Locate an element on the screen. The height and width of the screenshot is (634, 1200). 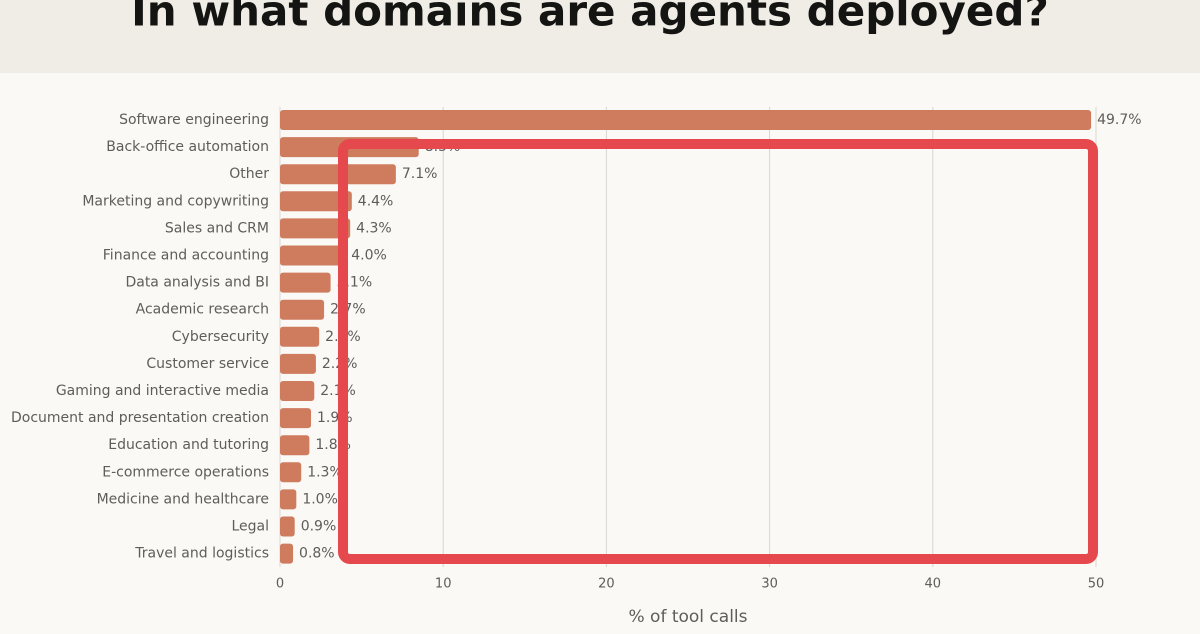
x-tick-label: 30 is located at coordinates (769, 584).